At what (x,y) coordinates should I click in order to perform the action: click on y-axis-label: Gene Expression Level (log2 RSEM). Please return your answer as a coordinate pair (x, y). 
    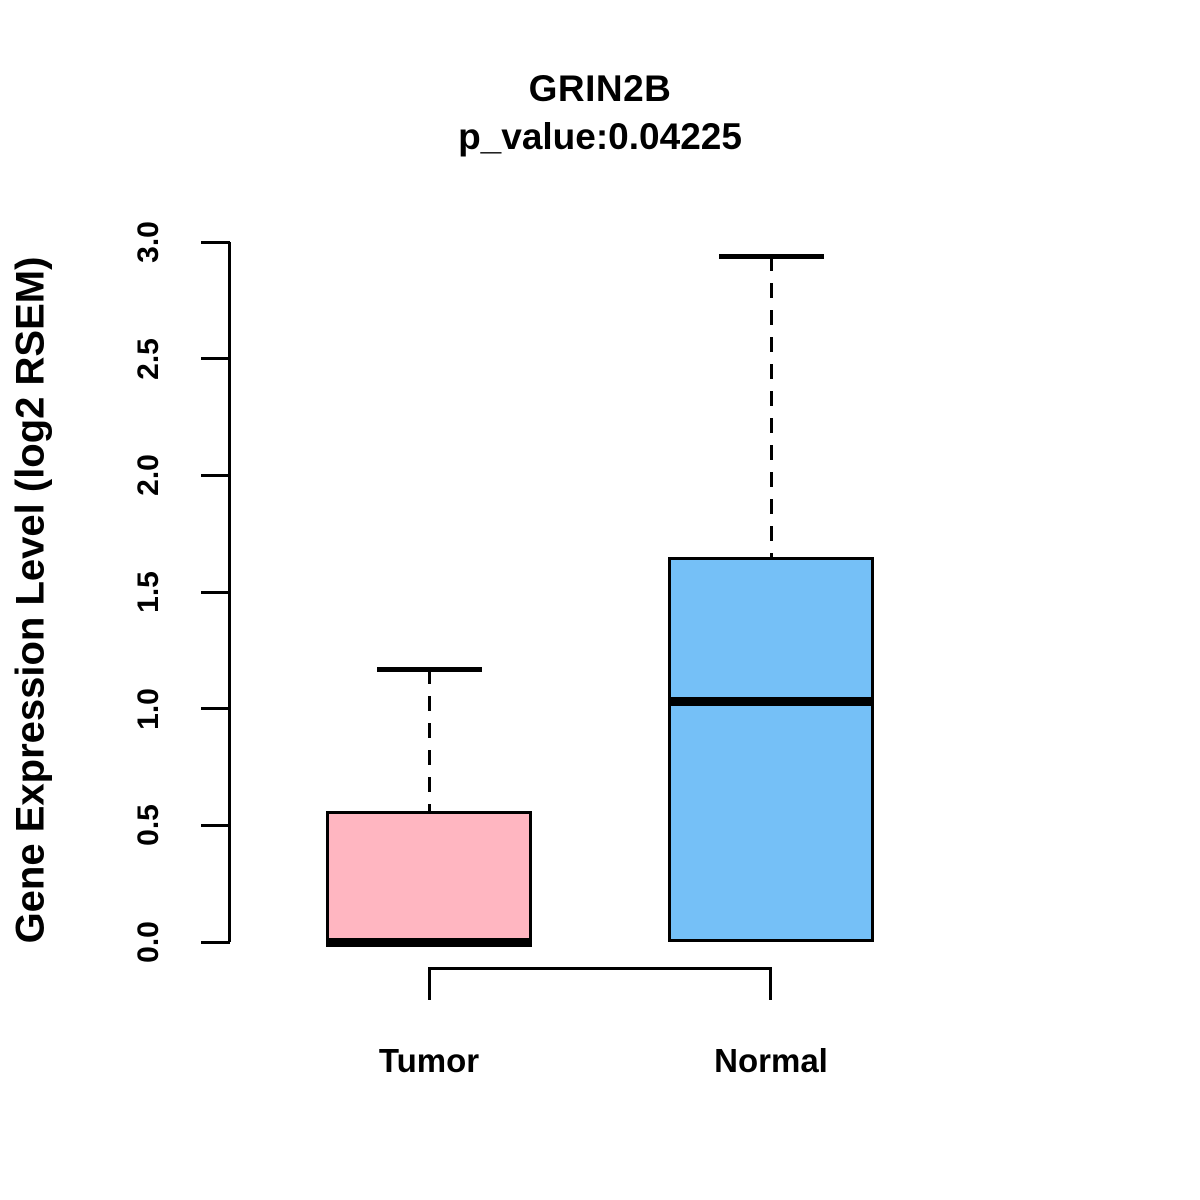
    Looking at the image, I should click on (30, 600).